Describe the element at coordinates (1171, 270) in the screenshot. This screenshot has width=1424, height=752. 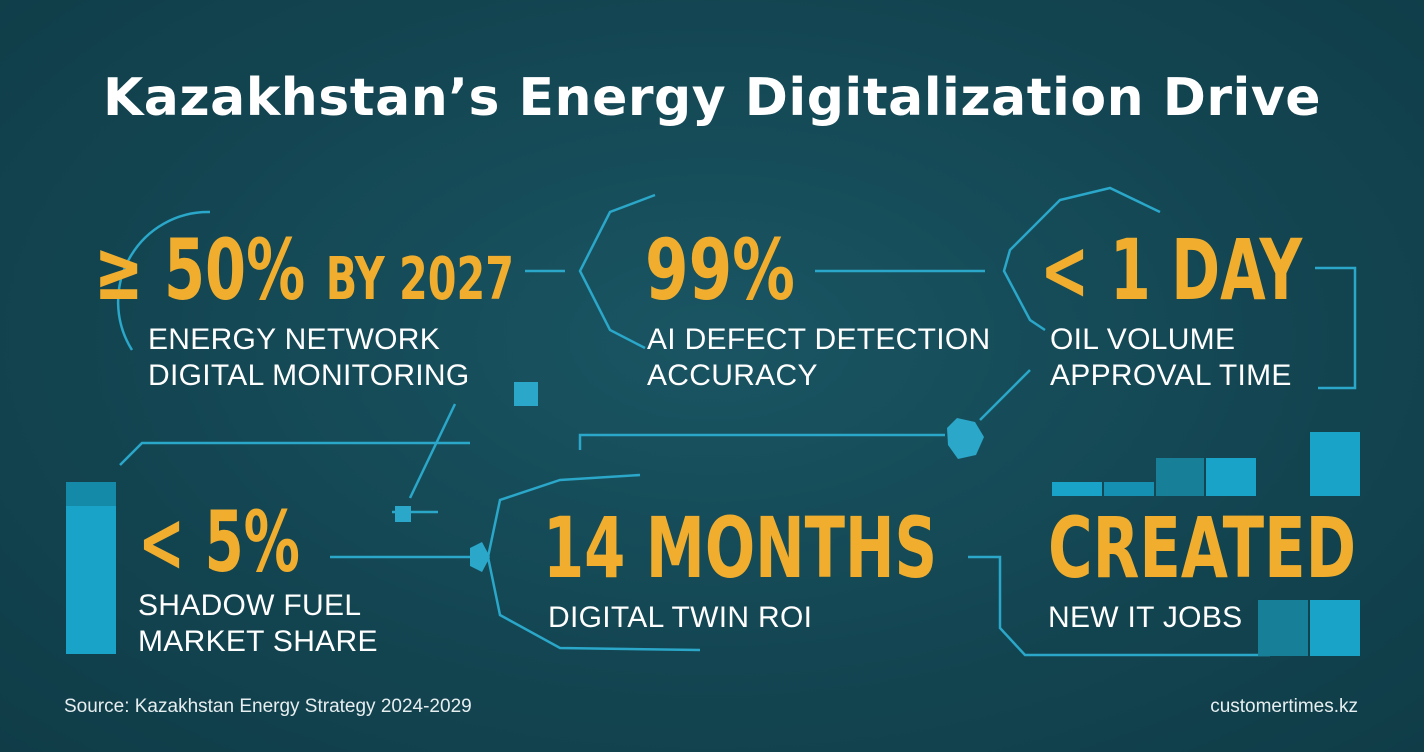
I see `stat-value-approval-time: < 1 DAY` at that location.